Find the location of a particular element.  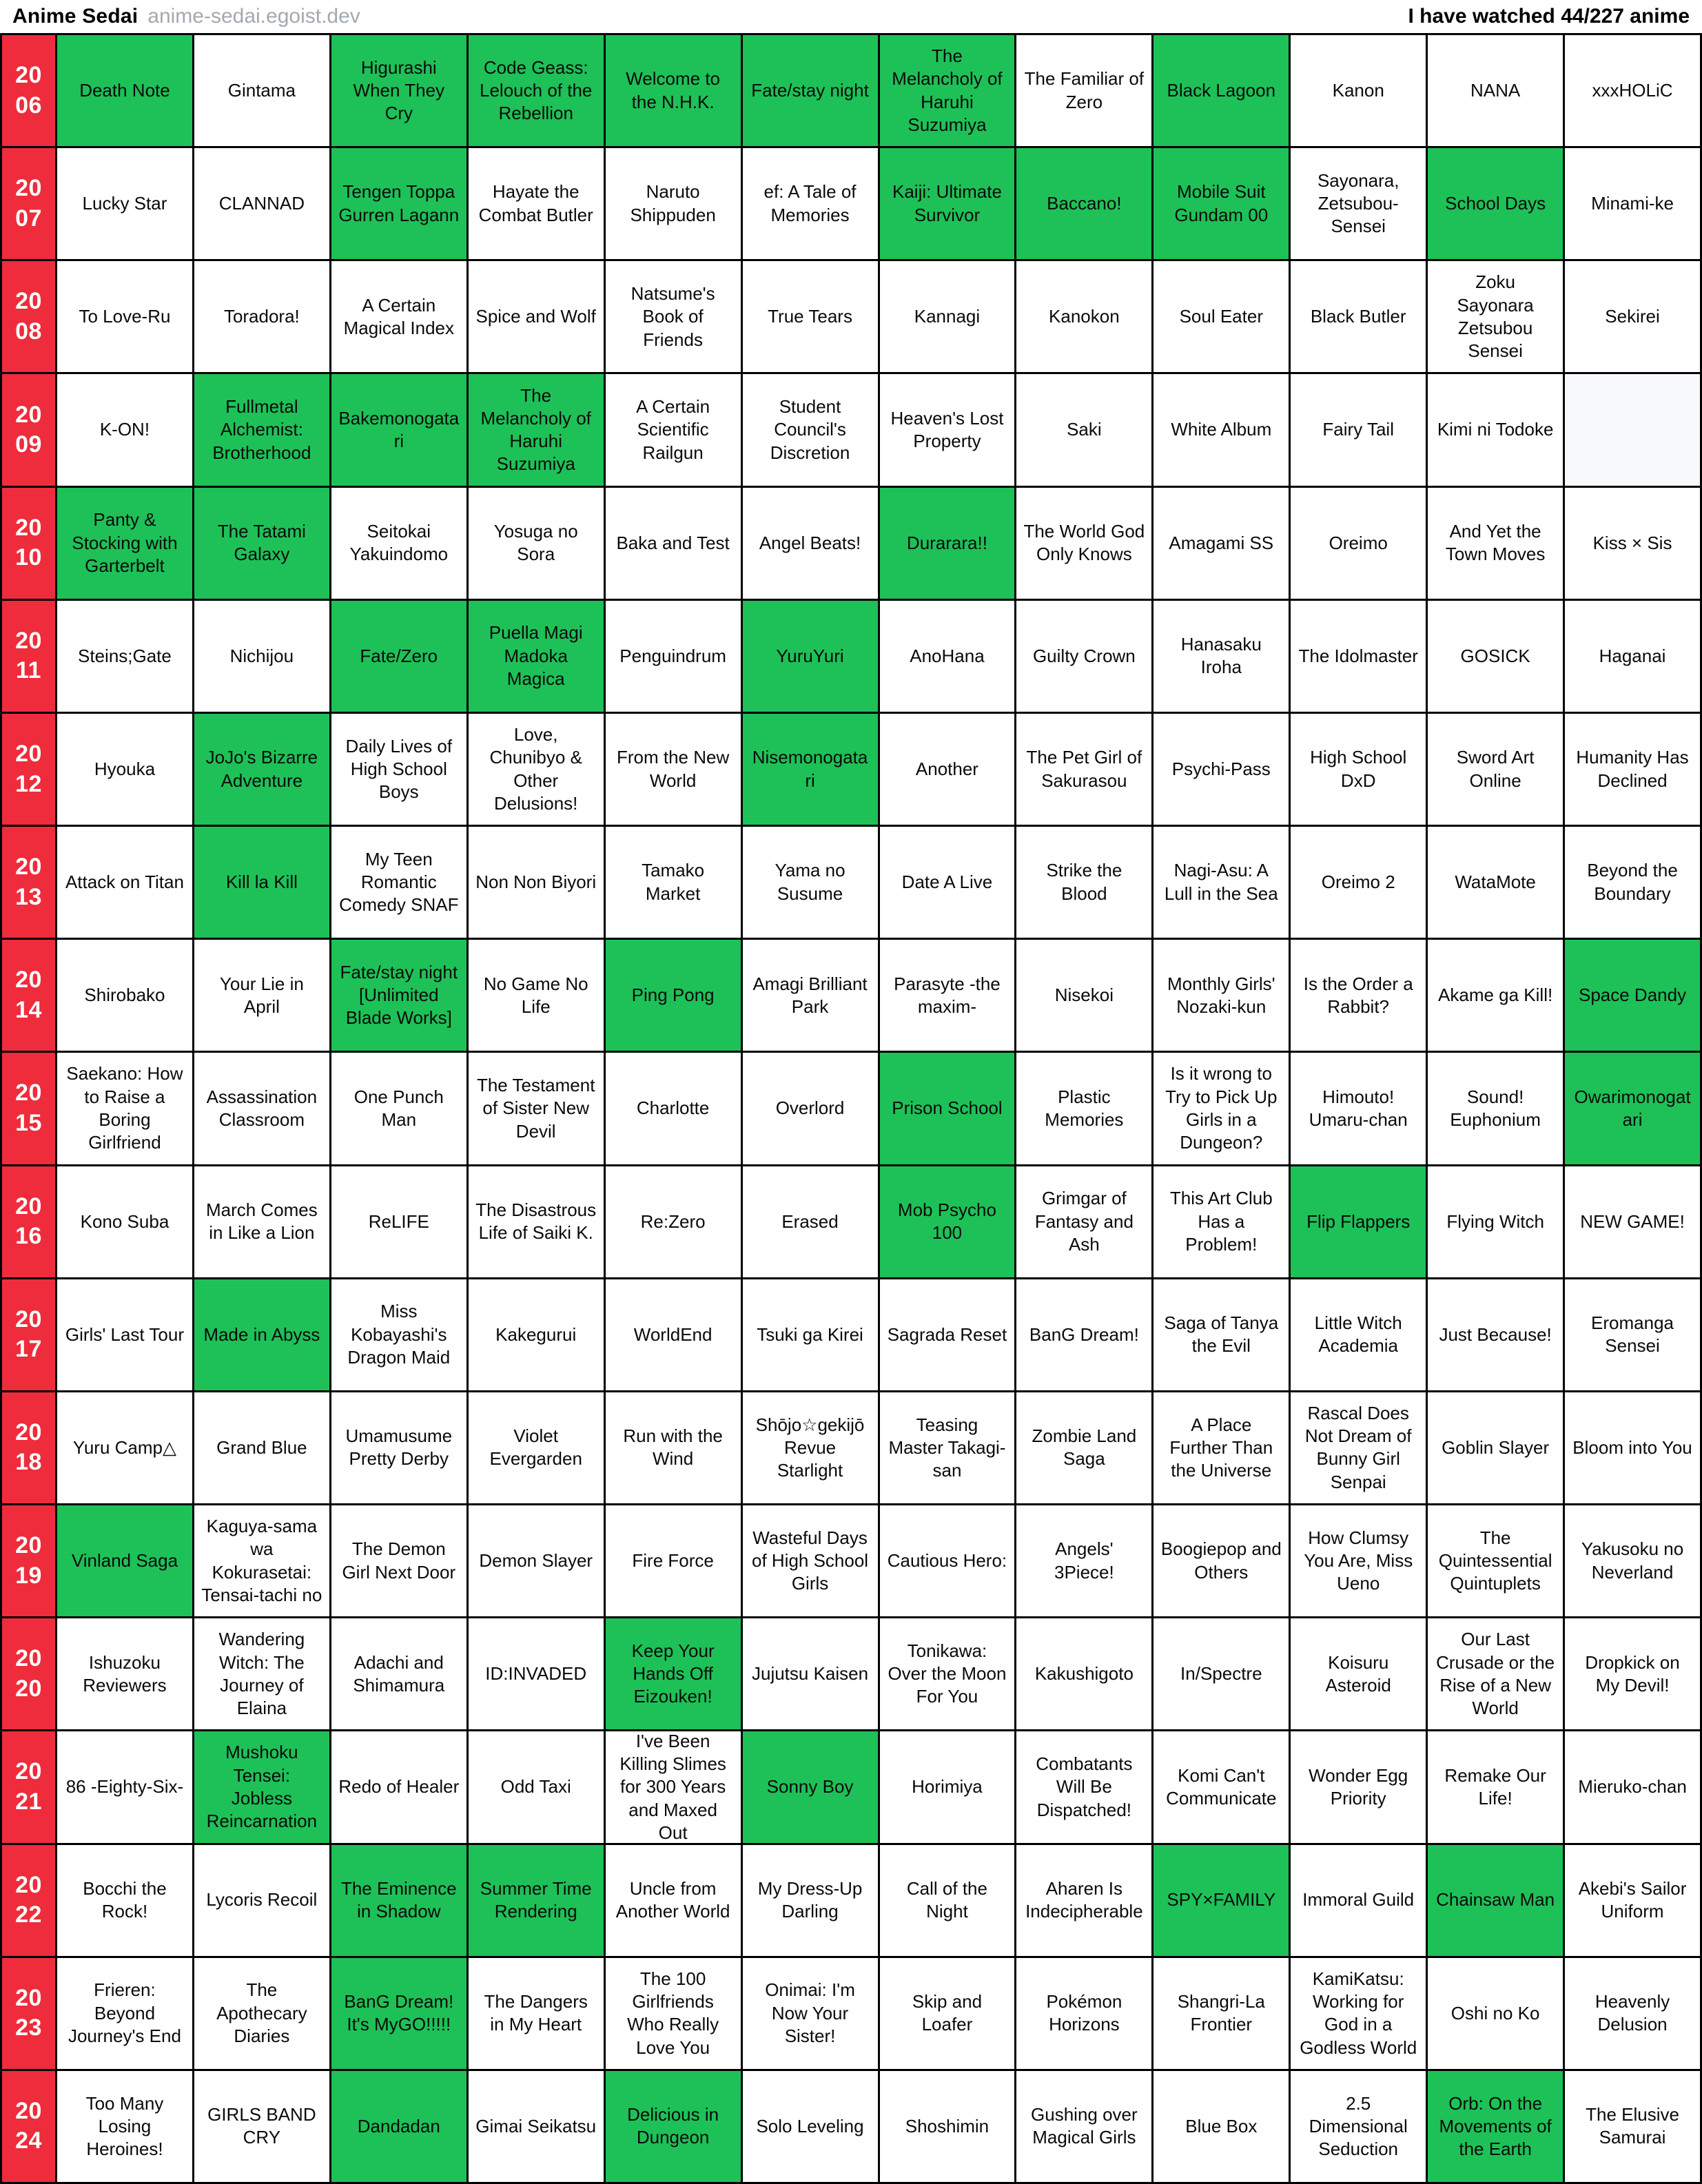

anime-cell: Shōjo☆gekijō Revue Starlight is located at coordinates (810, 1448).